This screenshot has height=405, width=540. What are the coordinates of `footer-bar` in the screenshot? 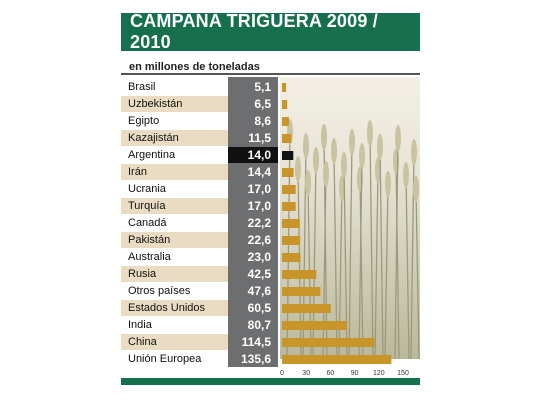 It's located at (270, 381).